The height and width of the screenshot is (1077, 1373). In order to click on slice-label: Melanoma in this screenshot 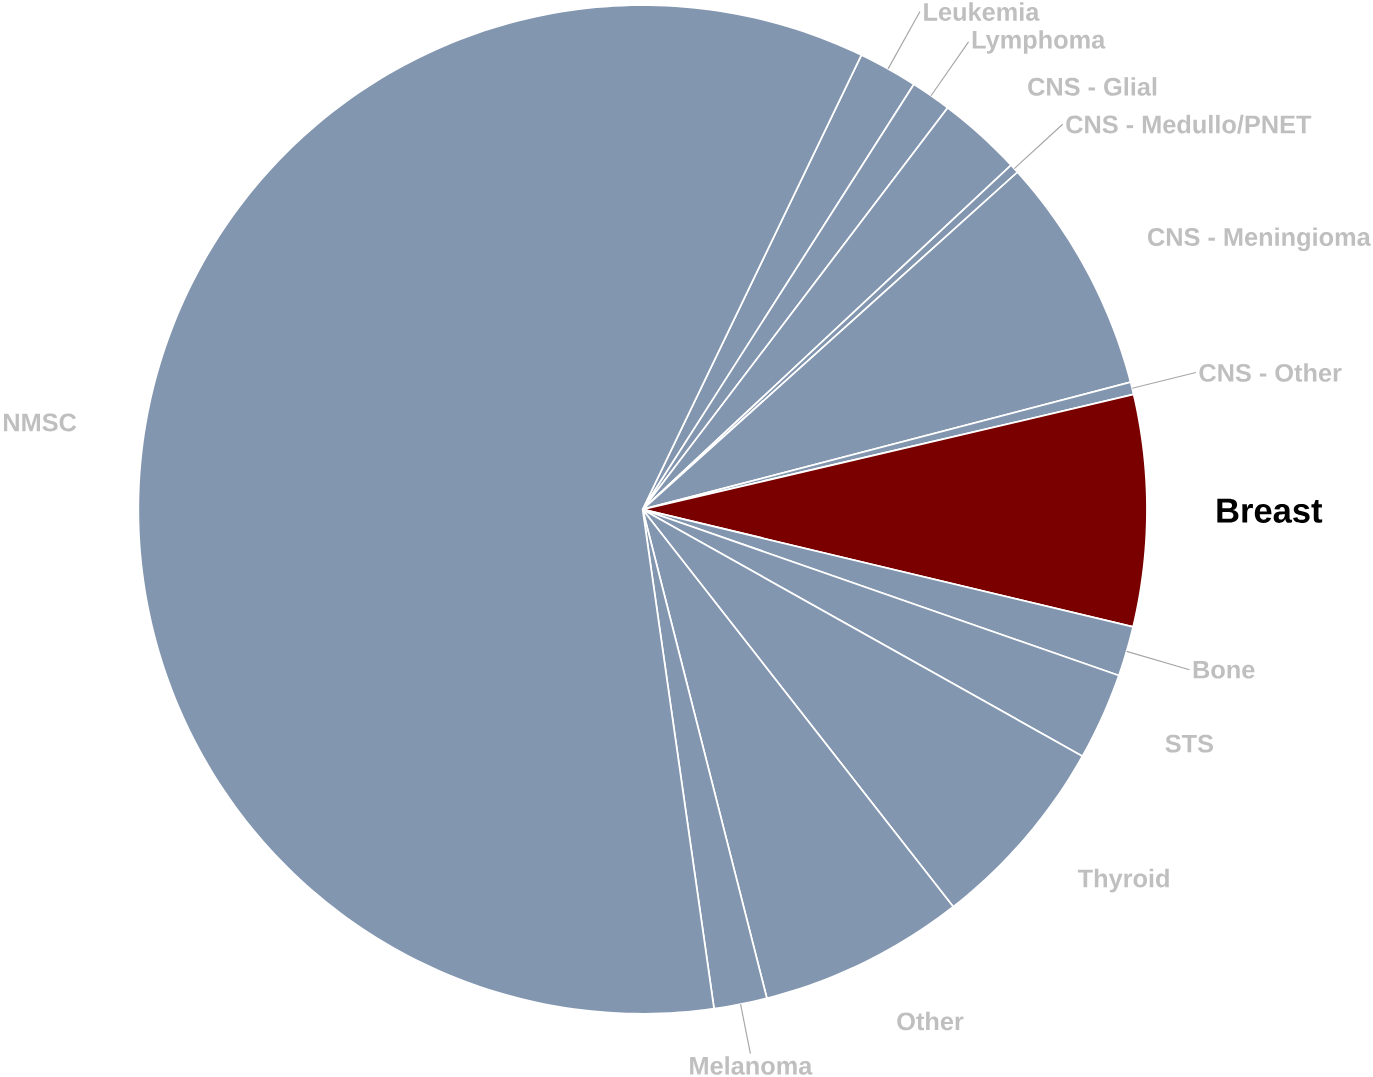, I will do `click(751, 1065)`.